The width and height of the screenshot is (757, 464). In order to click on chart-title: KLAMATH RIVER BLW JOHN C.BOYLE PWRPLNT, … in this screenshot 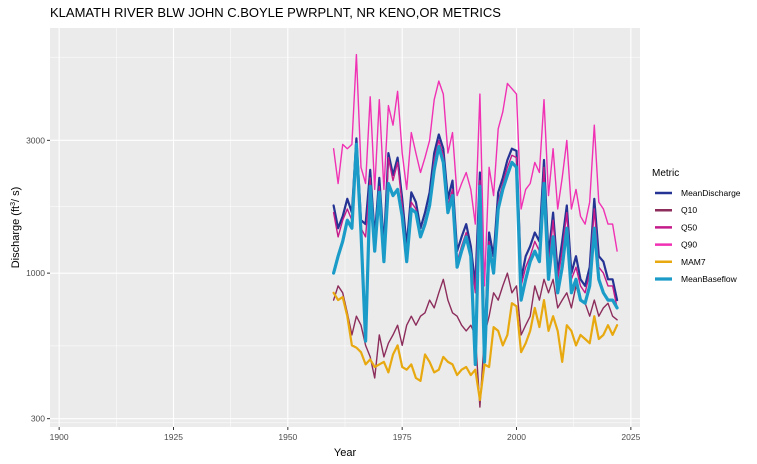, I will do `click(275, 12)`.